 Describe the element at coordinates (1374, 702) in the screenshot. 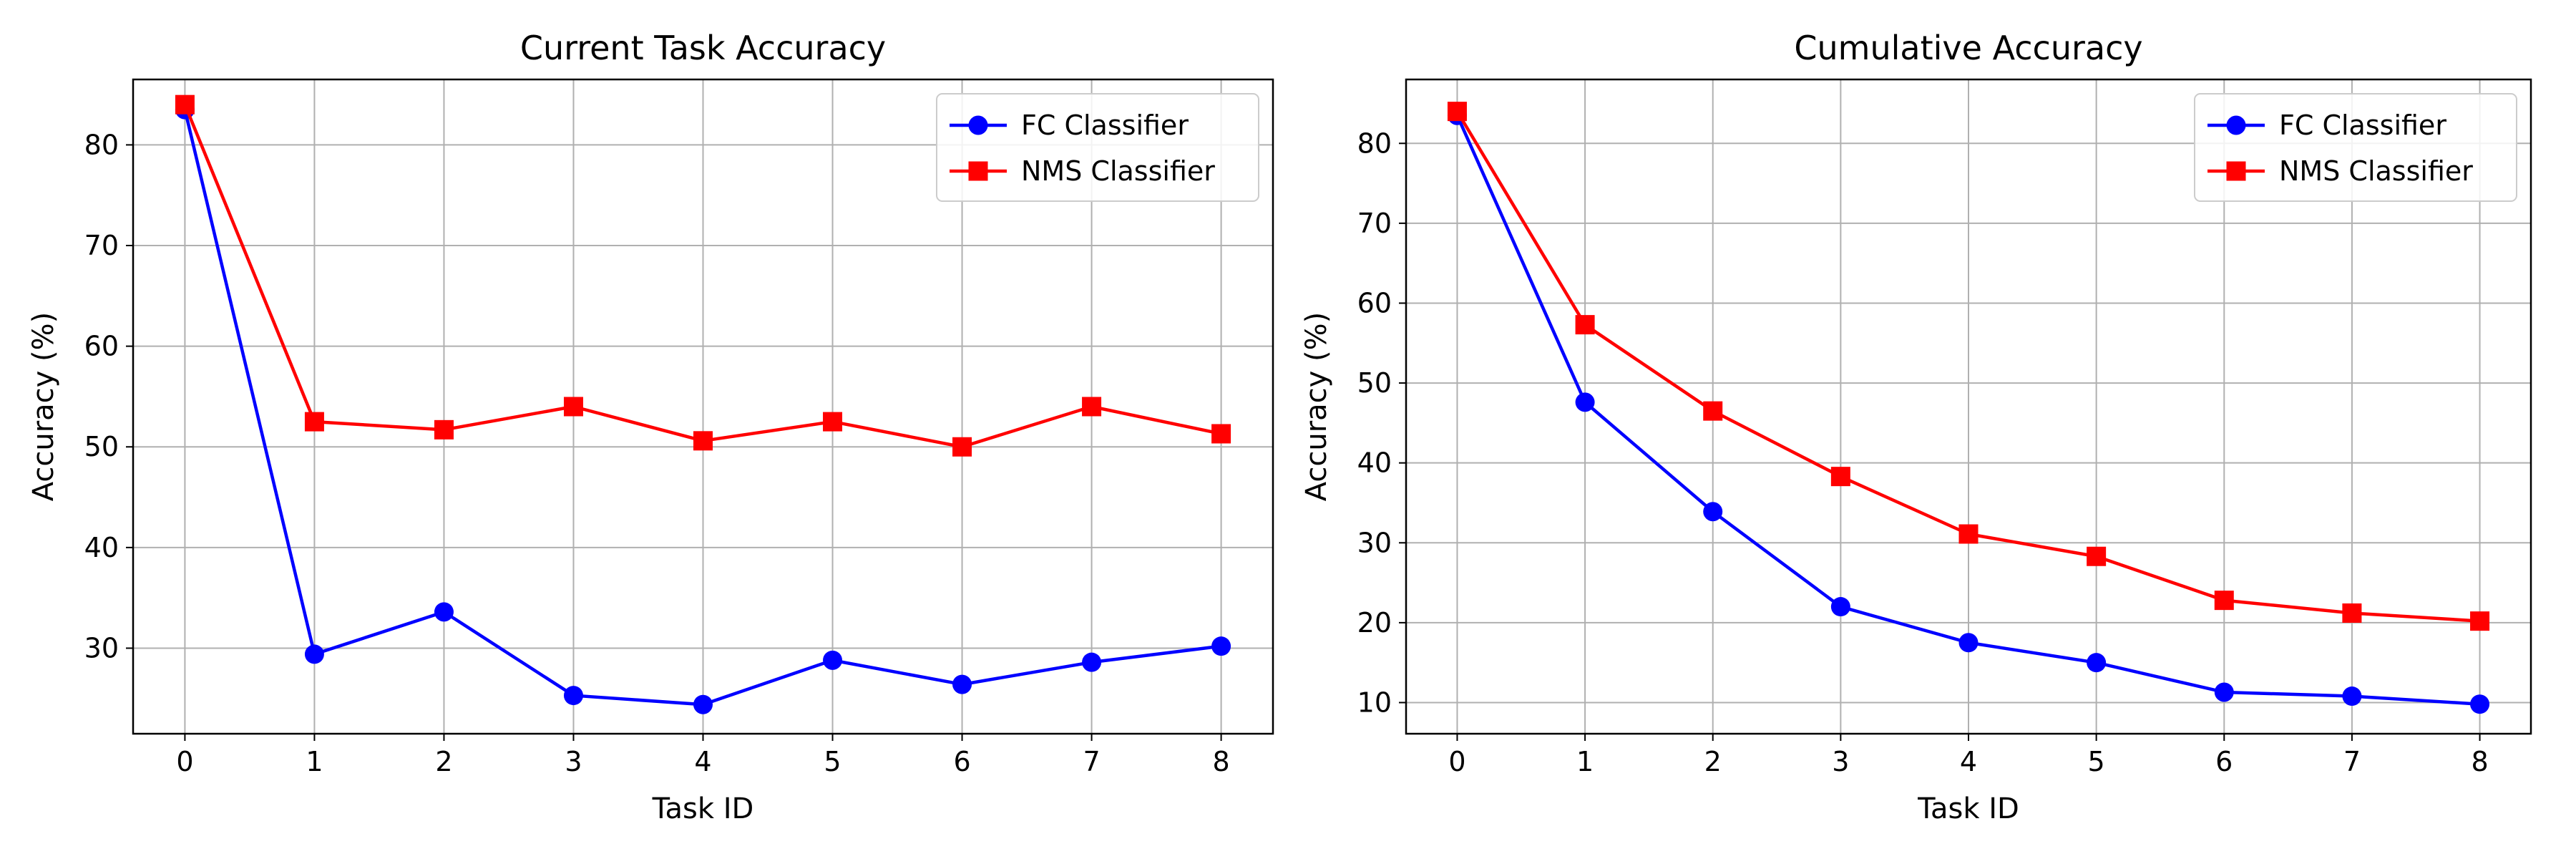

I see `y-tick-label: 10` at that location.